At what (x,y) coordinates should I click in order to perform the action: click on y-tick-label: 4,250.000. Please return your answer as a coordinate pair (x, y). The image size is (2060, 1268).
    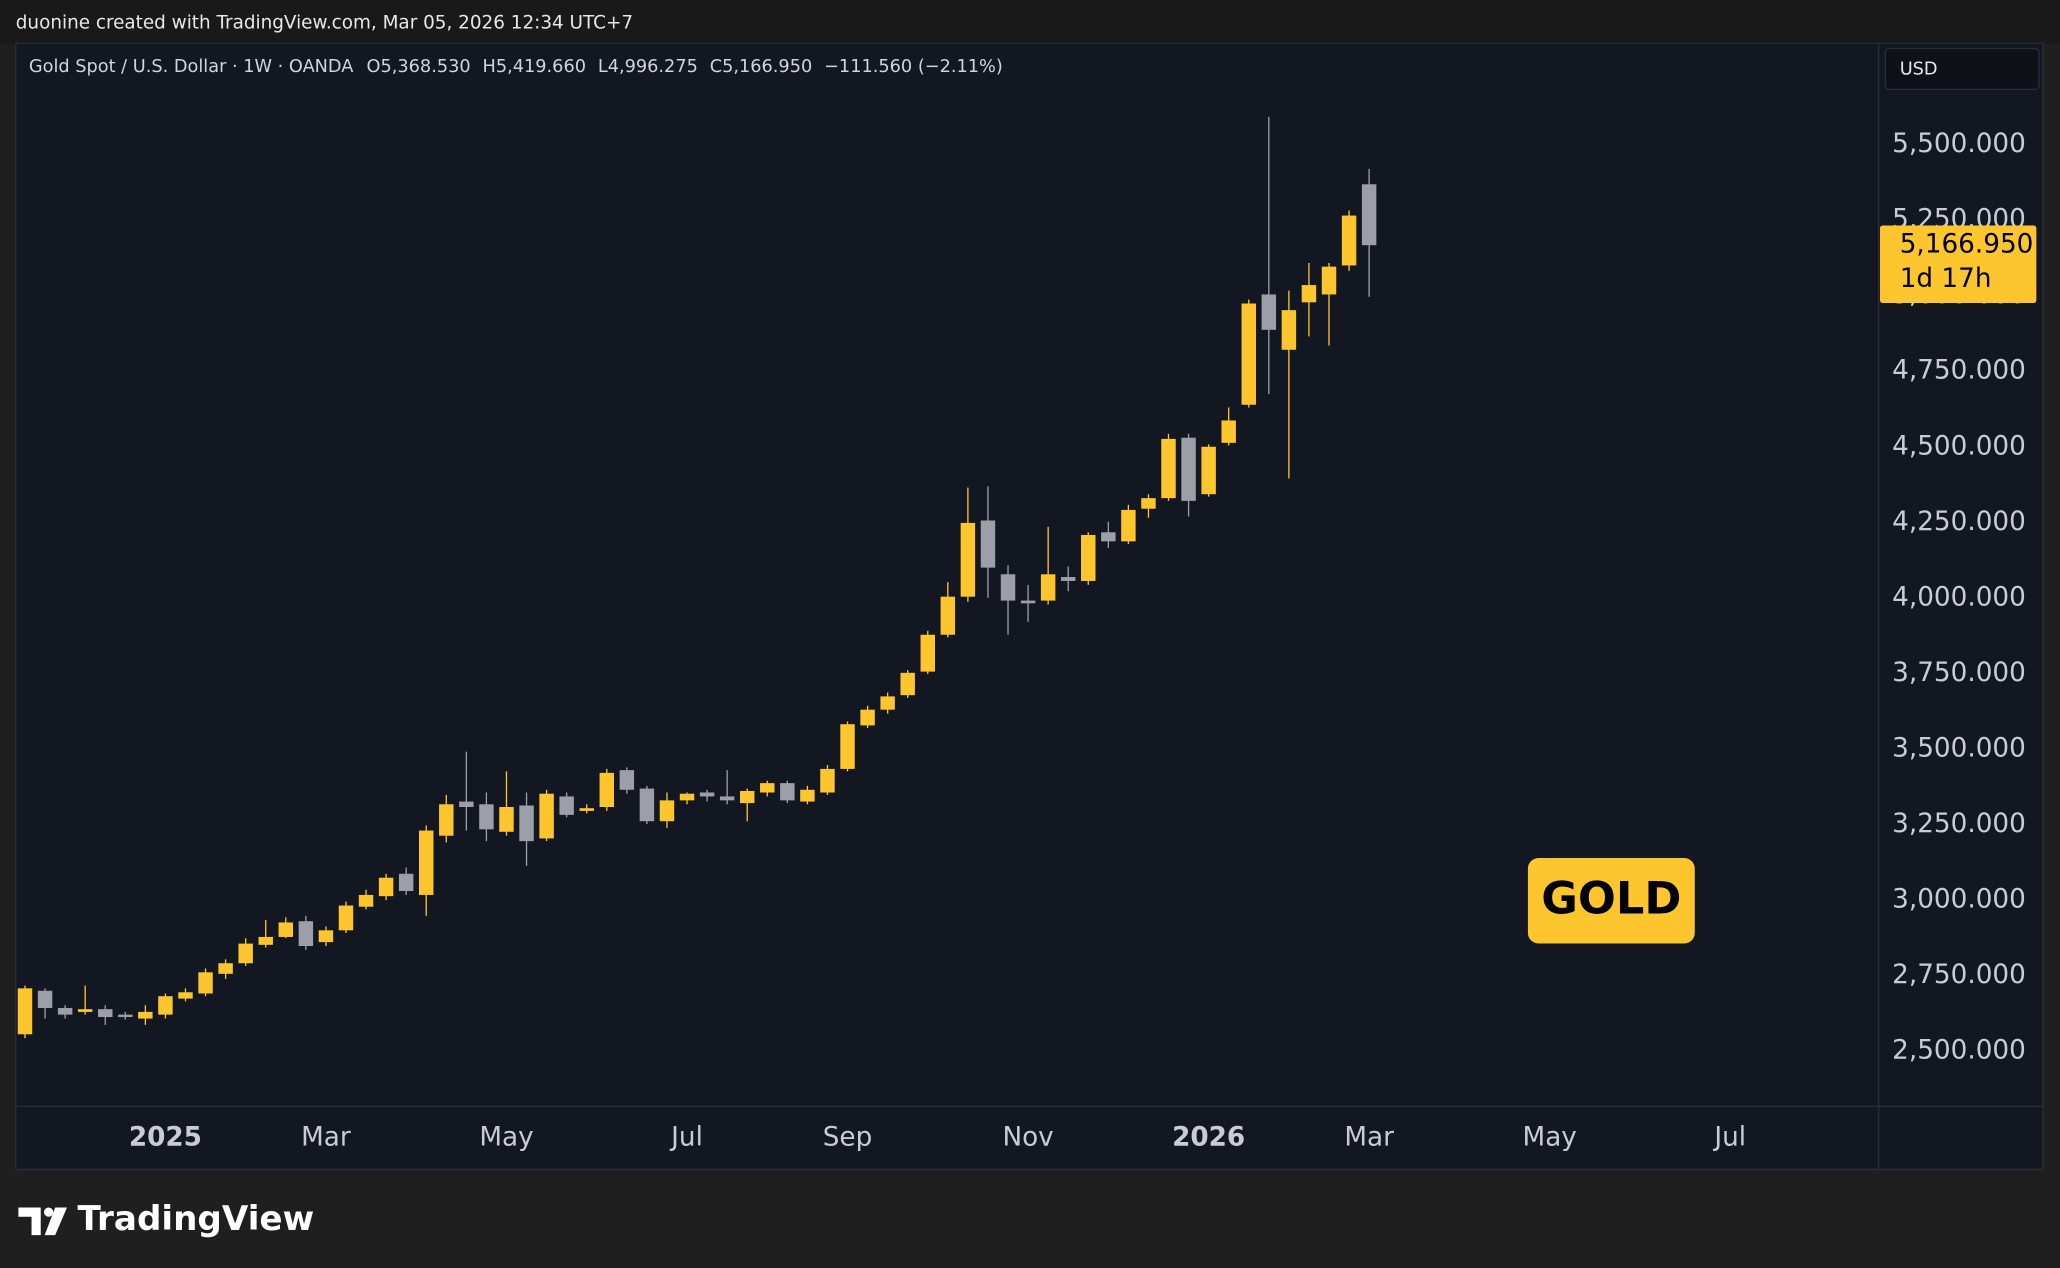
    Looking at the image, I should click on (1959, 522).